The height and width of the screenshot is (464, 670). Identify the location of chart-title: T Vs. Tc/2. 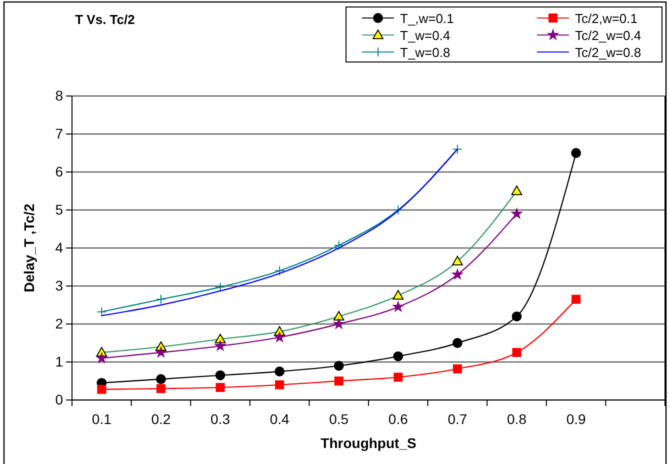
(105, 19).